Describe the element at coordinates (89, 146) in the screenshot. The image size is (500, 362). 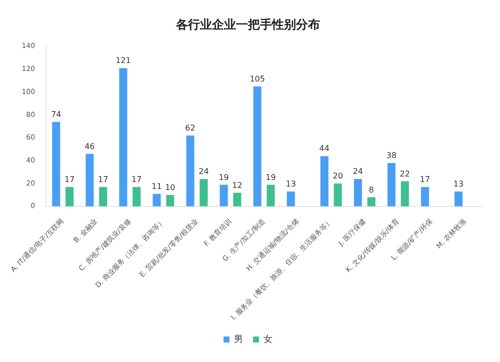
I see `data-label: 46` at that location.